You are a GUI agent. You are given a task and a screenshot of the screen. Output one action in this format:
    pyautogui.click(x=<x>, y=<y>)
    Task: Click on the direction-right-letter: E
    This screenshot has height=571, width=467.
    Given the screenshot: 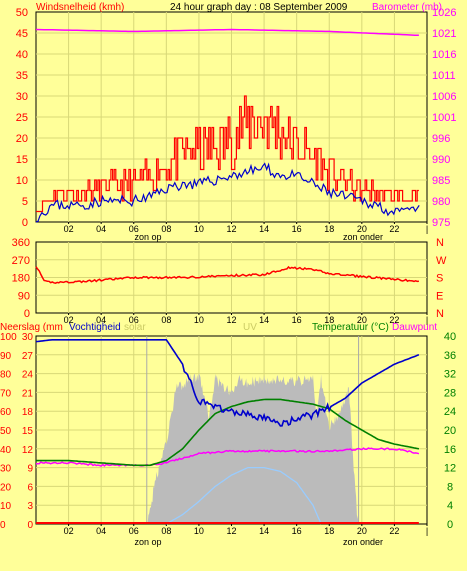 What is the action you would take?
    pyautogui.click(x=439, y=296)
    